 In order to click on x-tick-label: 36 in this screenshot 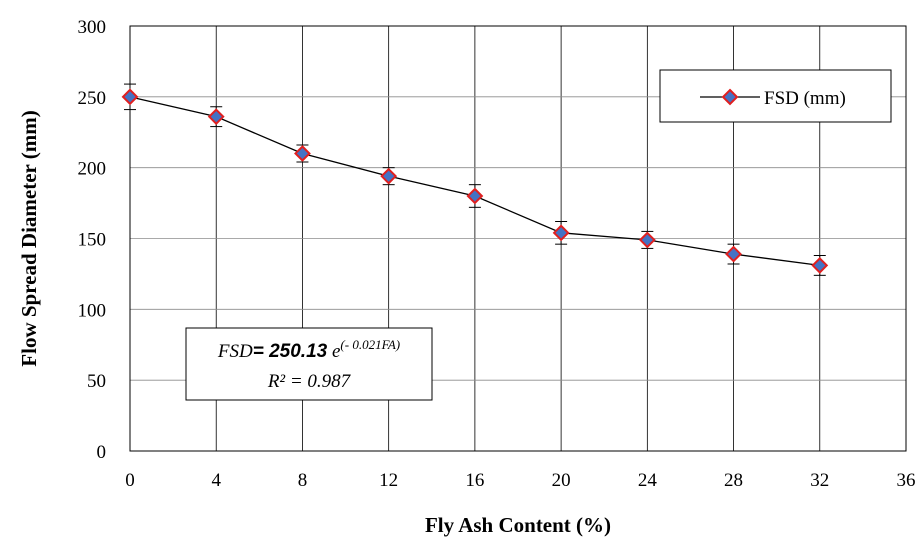, I will do `click(906, 480)`.